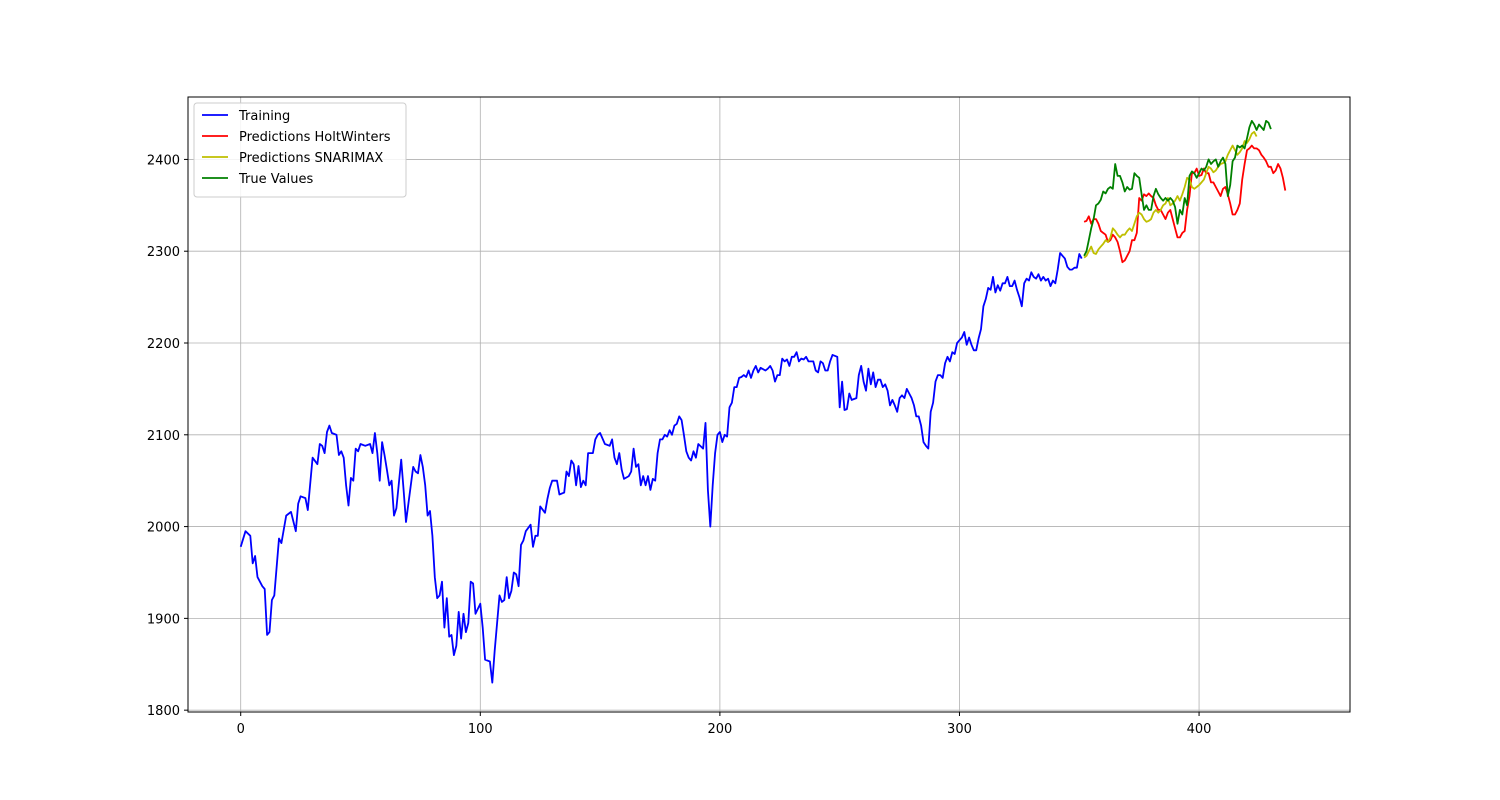  What do you see at coordinates (163, 711) in the screenshot?
I see `y-tick-label: 1800` at bounding box center [163, 711].